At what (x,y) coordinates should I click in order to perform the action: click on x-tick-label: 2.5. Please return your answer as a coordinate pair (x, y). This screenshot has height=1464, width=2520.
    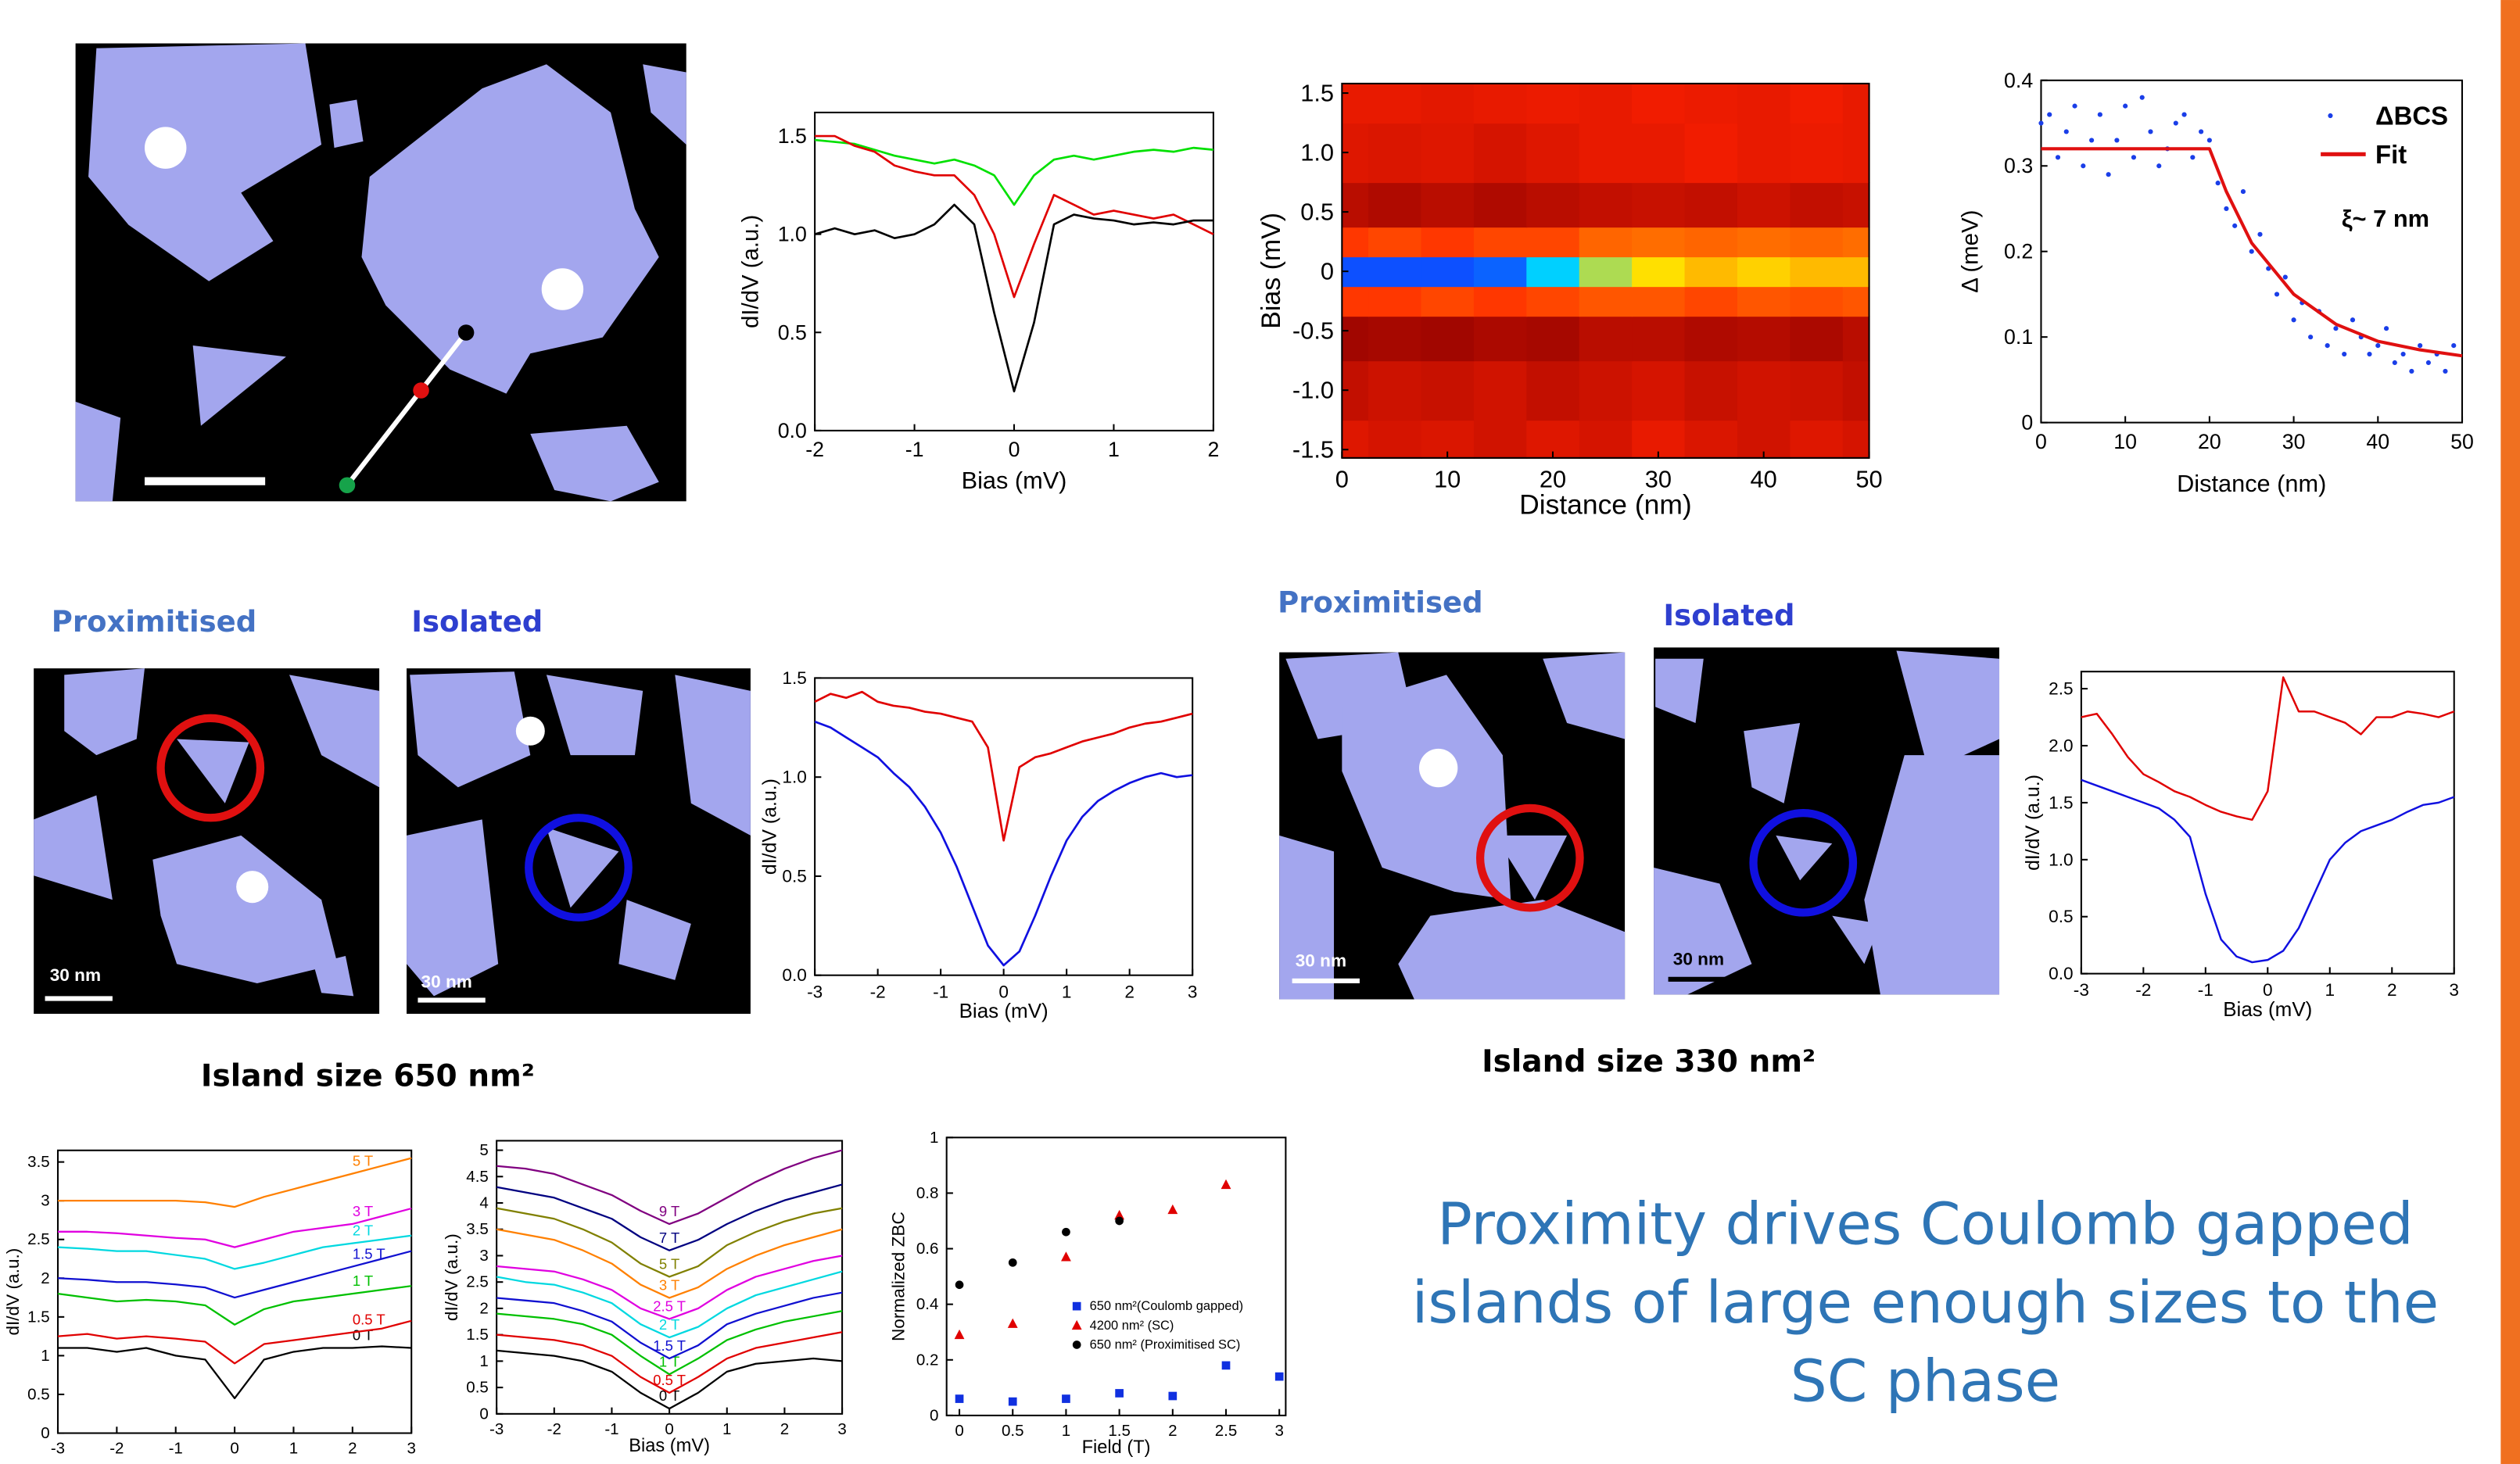
    Looking at the image, I should click on (1226, 1431).